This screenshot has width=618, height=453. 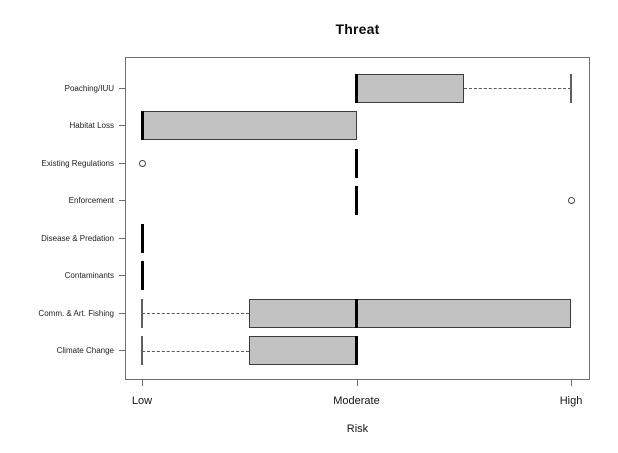 What do you see at coordinates (357, 429) in the screenshot?
I see `x-axis-title: Risk` at bounding box center [357, 429].